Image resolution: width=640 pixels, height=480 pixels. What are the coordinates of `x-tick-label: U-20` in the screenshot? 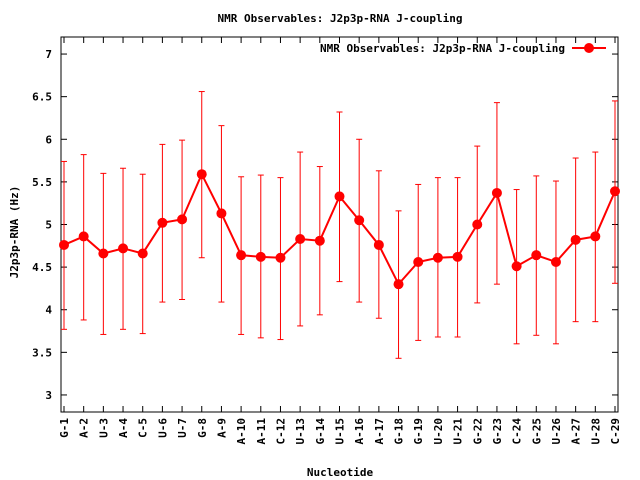 It's located at (438, 431).